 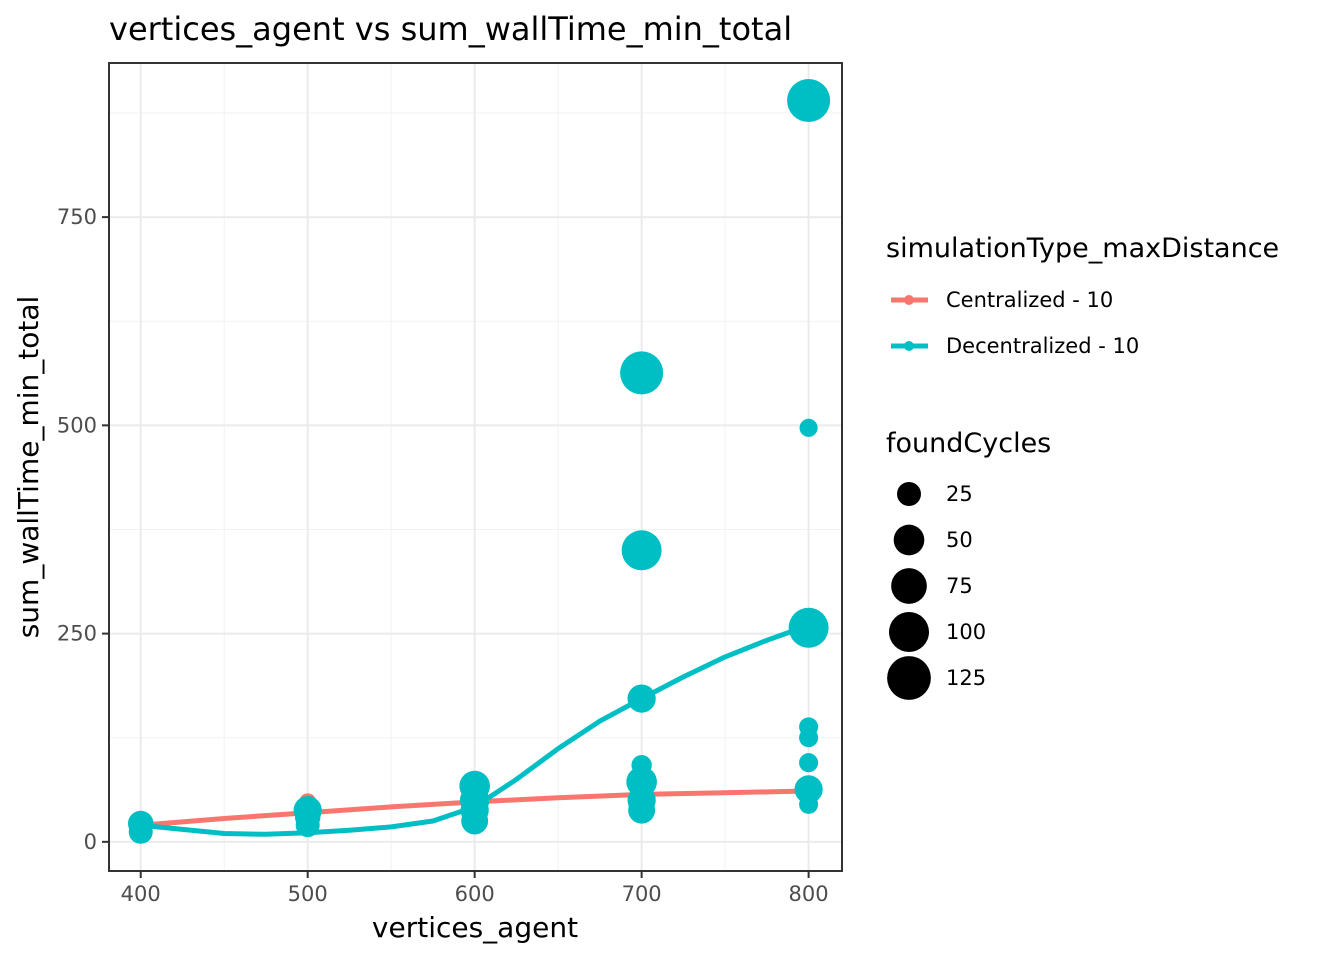 What do you see at coordinates (959, 494) in the screenshot?
I see `size-legend-label: 25` at bounding box center [959, 494].